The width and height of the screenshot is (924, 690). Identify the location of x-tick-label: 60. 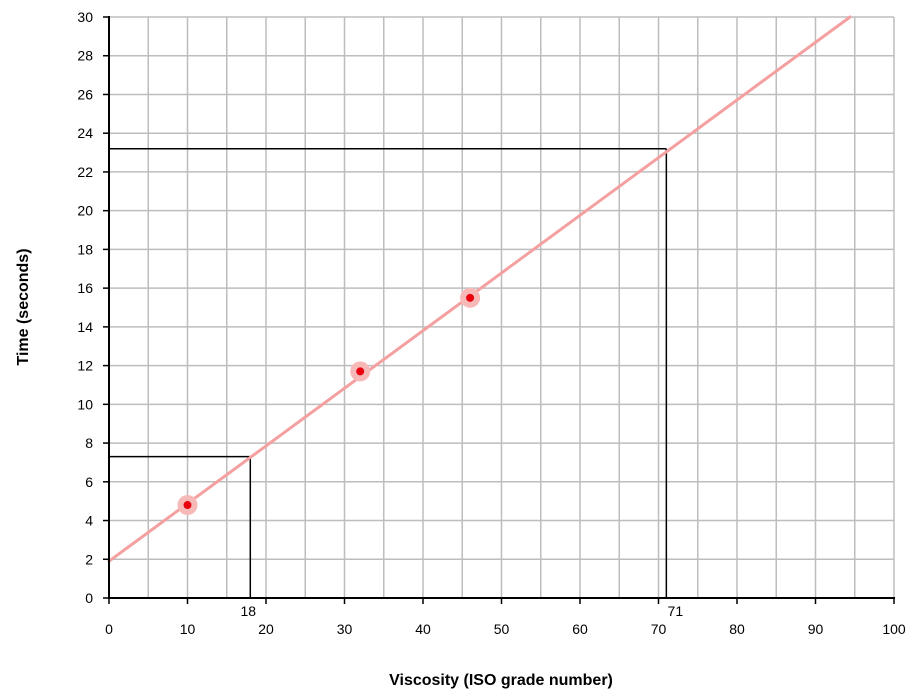
(580, 629).